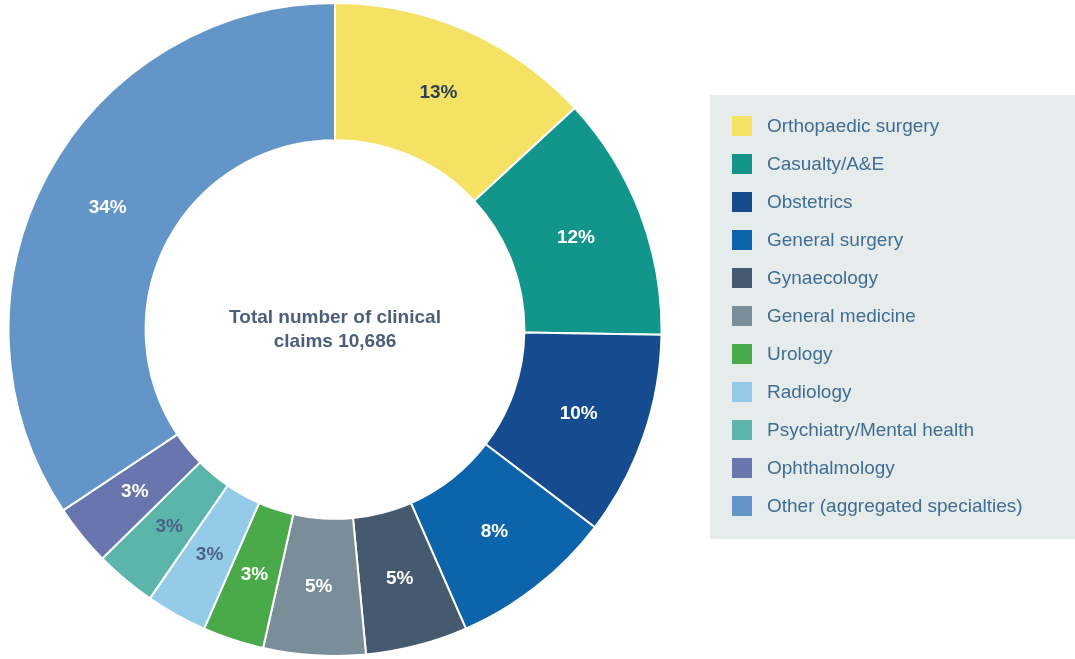  What do you see at coordinates (810, 202) in the screenshot?
I see `legend-label: Obstetrics` at bounding box center [810, 202].